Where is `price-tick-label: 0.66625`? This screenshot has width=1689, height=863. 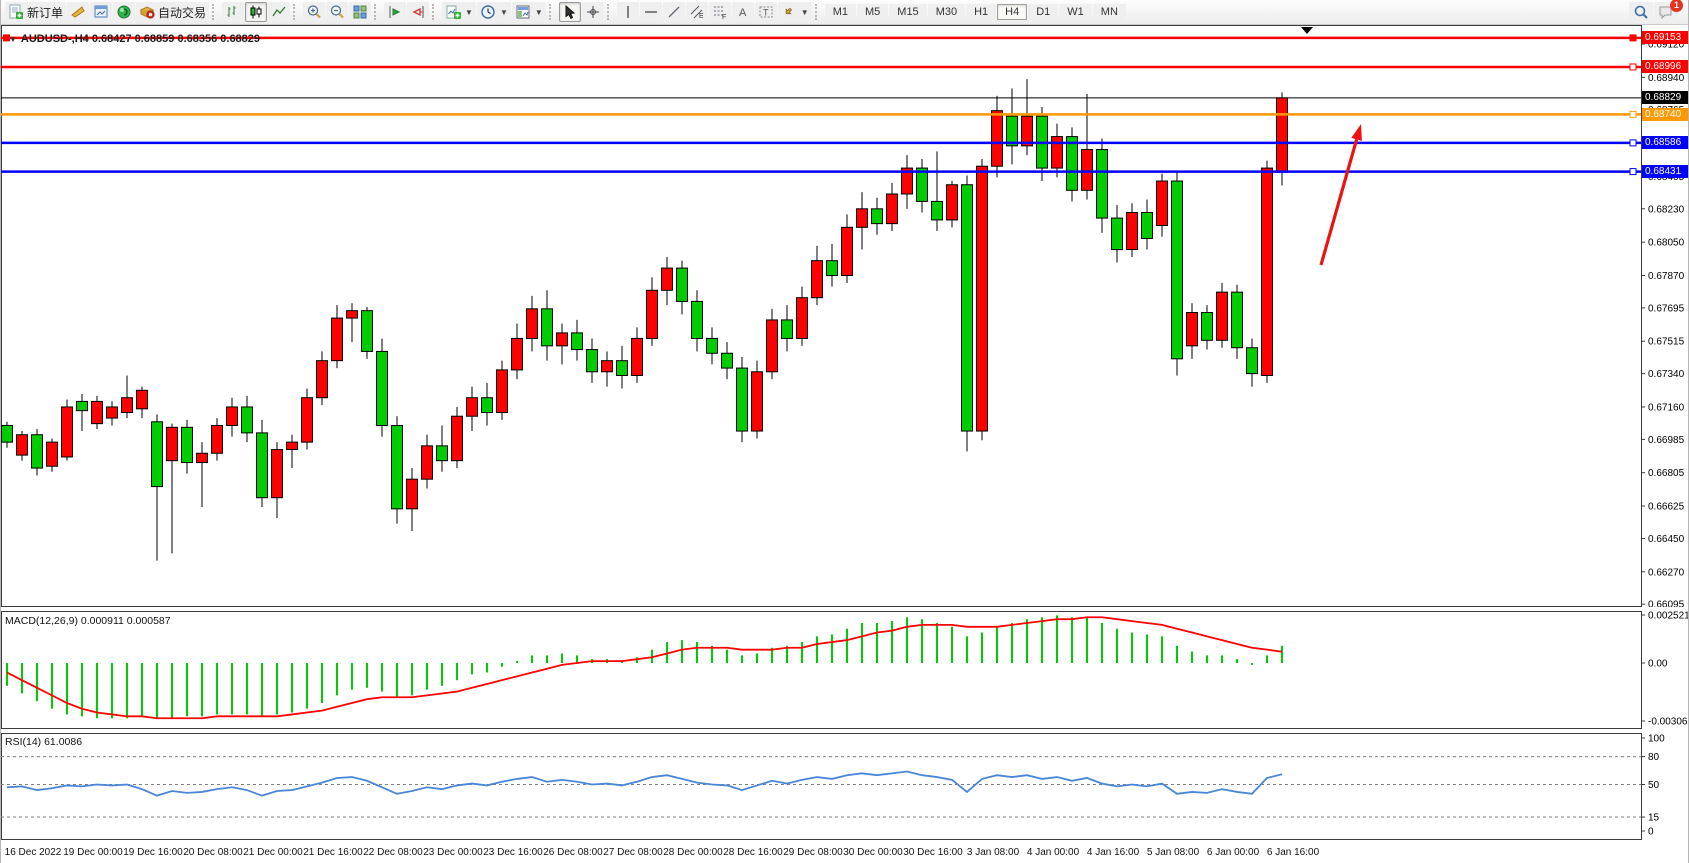
price-tick-label: 0.66625 is located at coordinates (1666, 507).